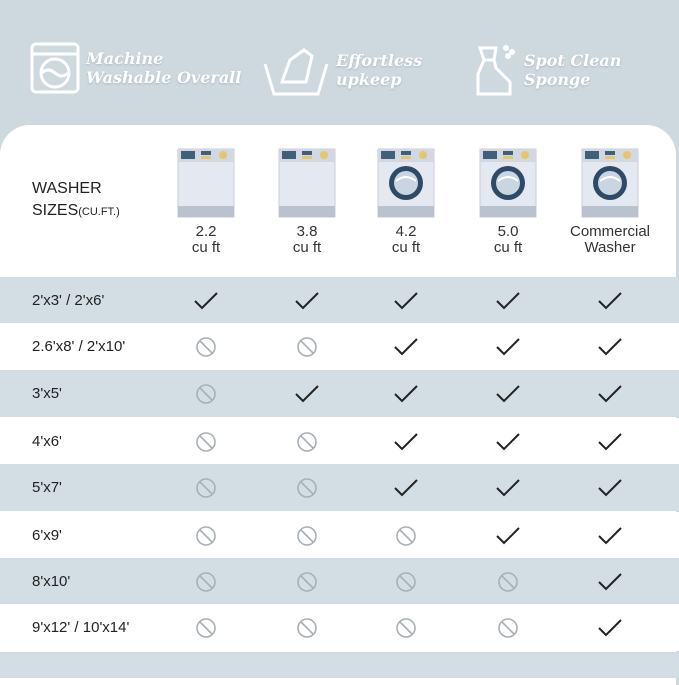  Describe the element at coordinates (68, 300) in the screenshot. I see `rug-size-label: 2'x3' / 2'x6'` at that location.